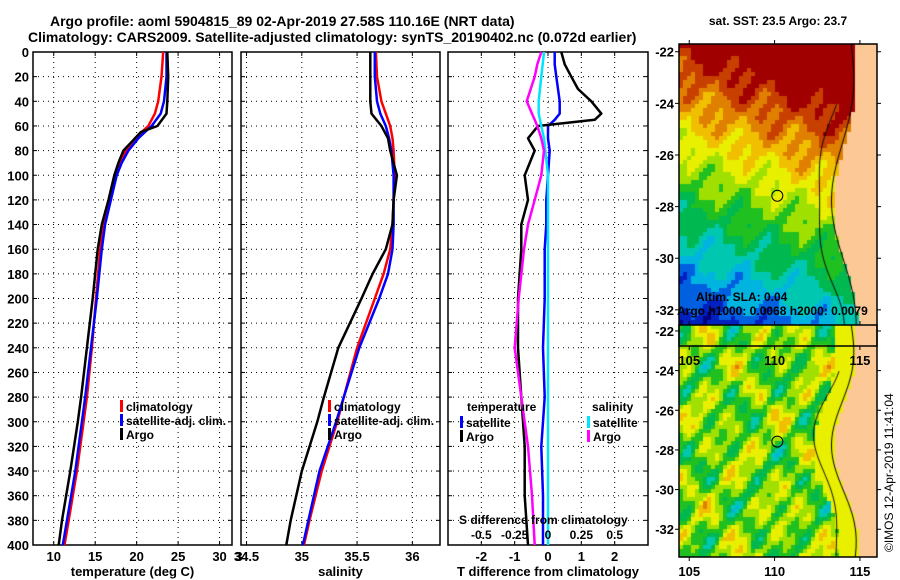  What do you see at coordinates (178, 556) in the screenshot?
I see `x-tick-label: 25` at bounding box center [178, 556].